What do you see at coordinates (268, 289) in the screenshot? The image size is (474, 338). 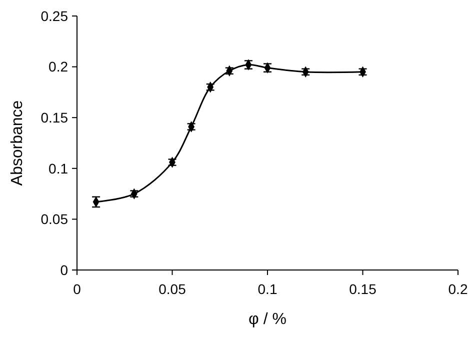 I see `x-tick-label: 0.1` at bounding box center [268, 289].